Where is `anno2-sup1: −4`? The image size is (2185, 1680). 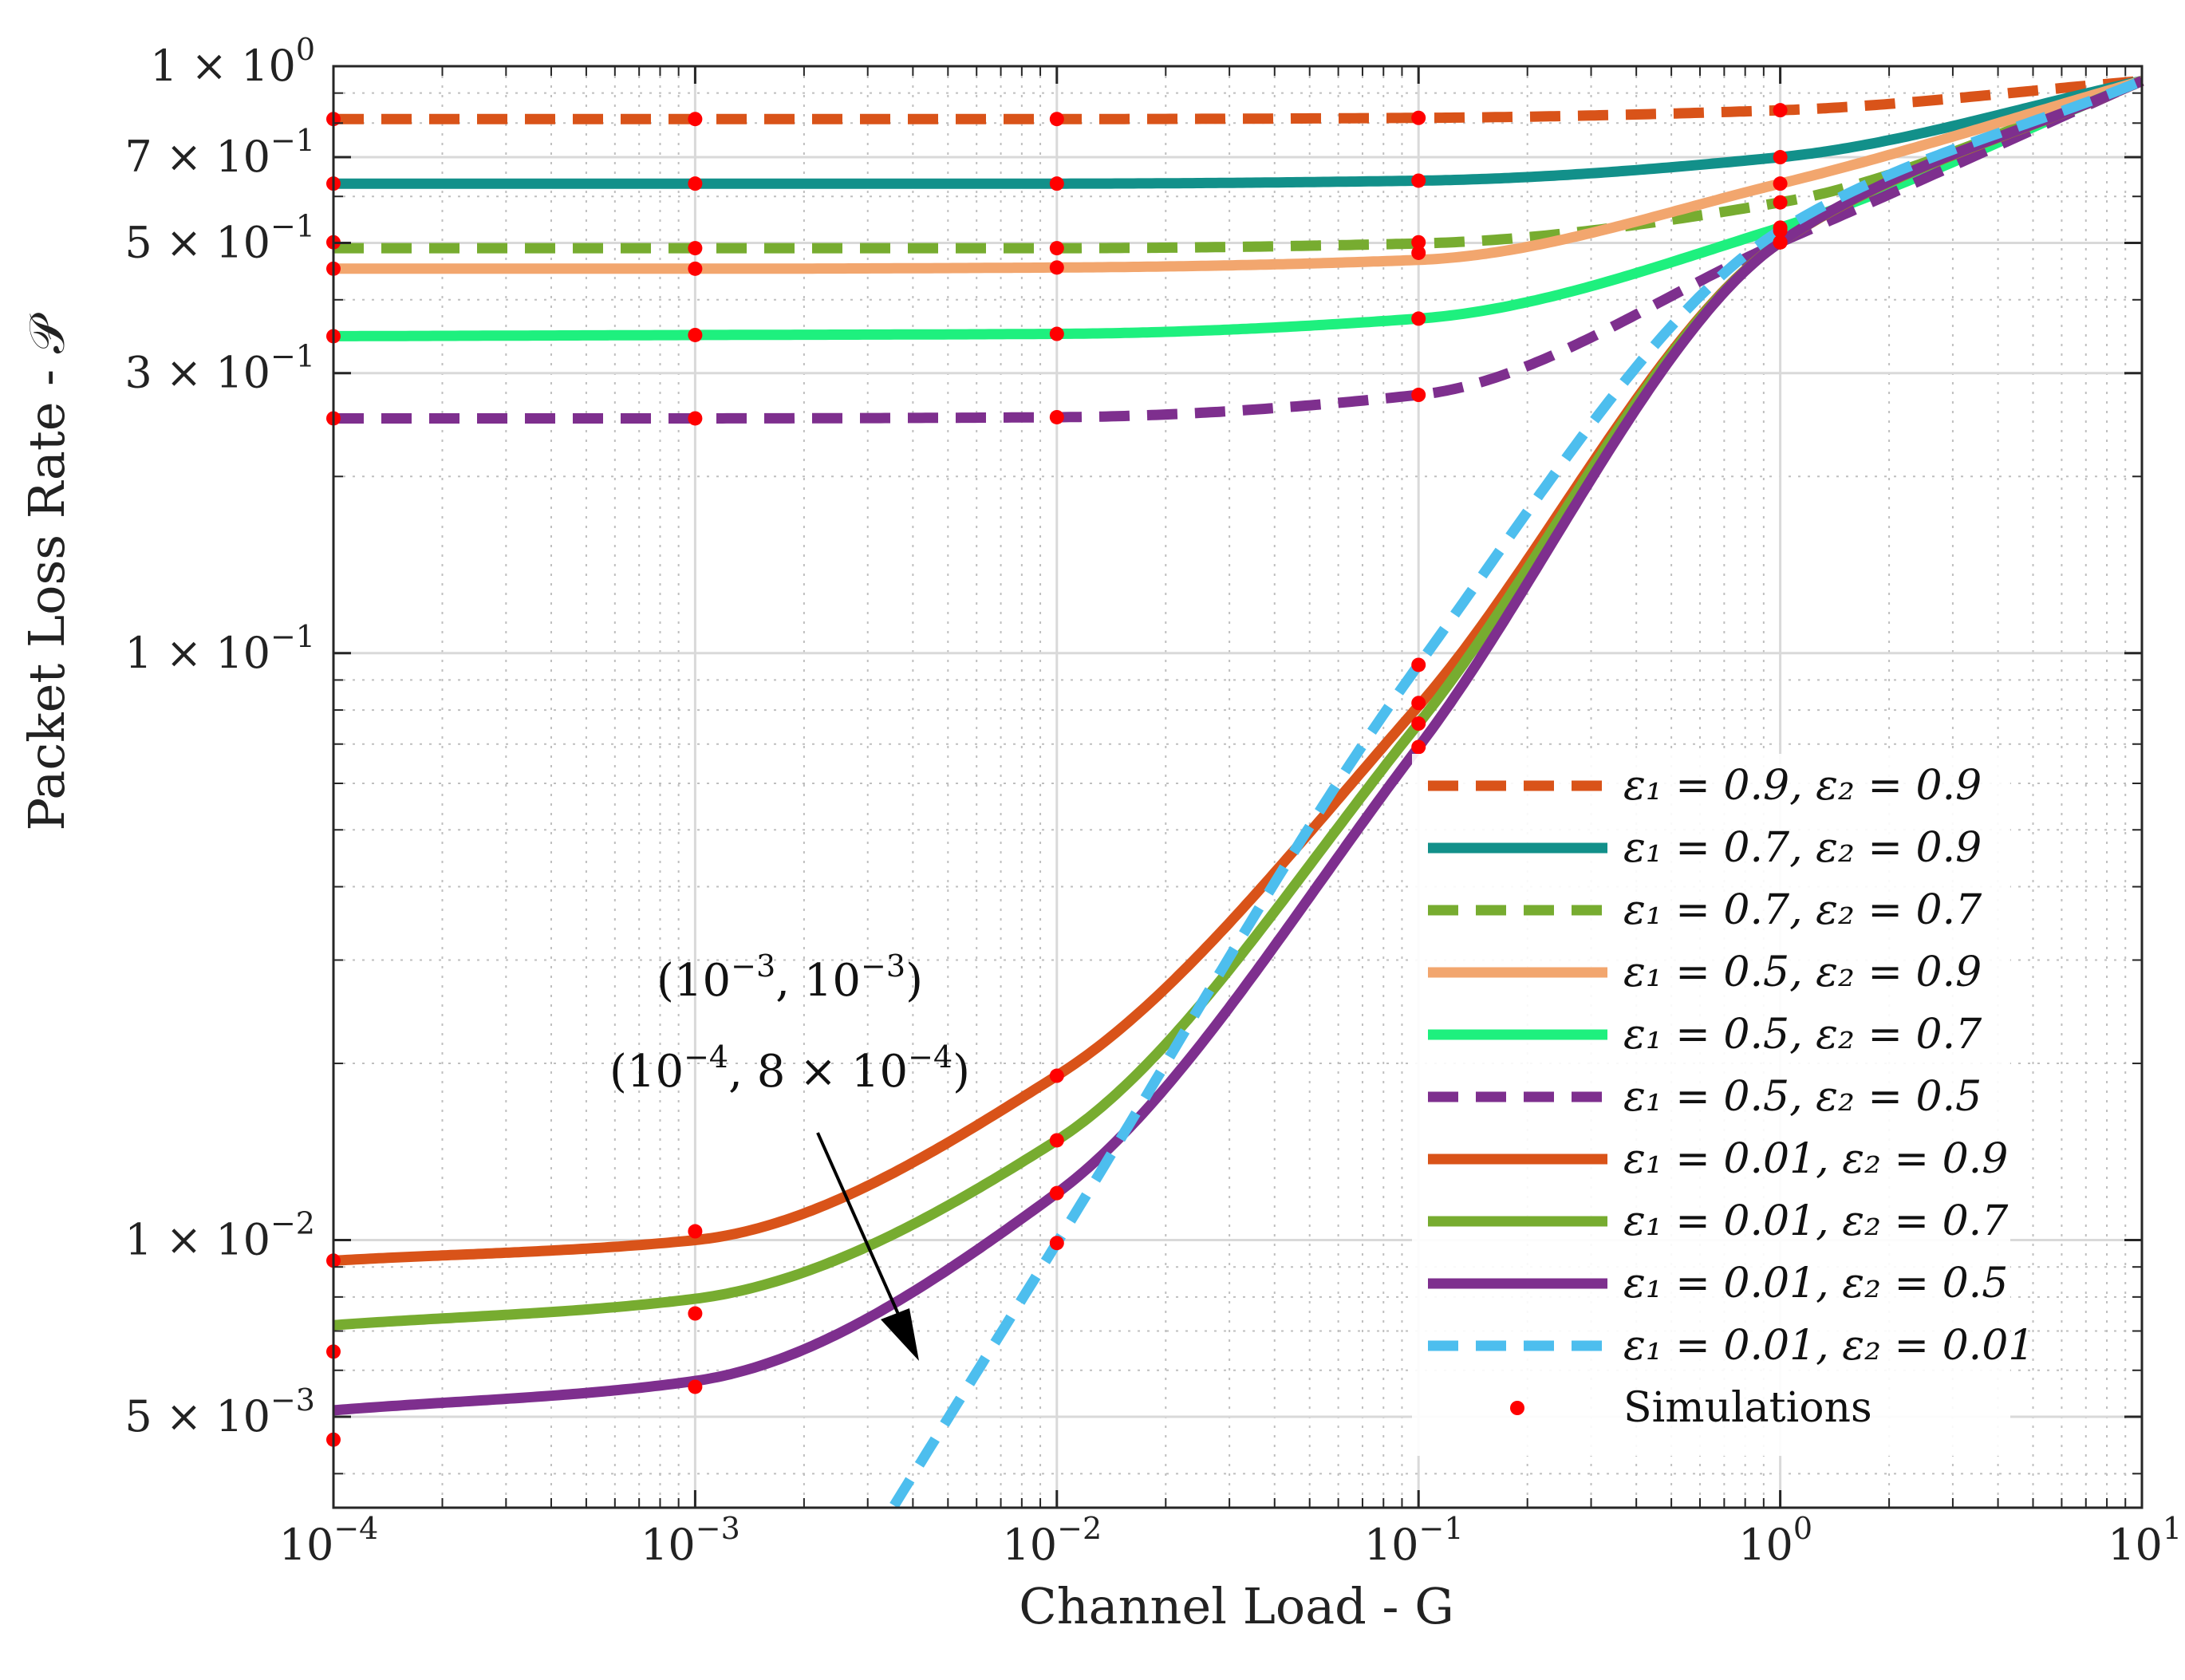 anno2-sup1: −4 is located at coordinates (706, 1057).